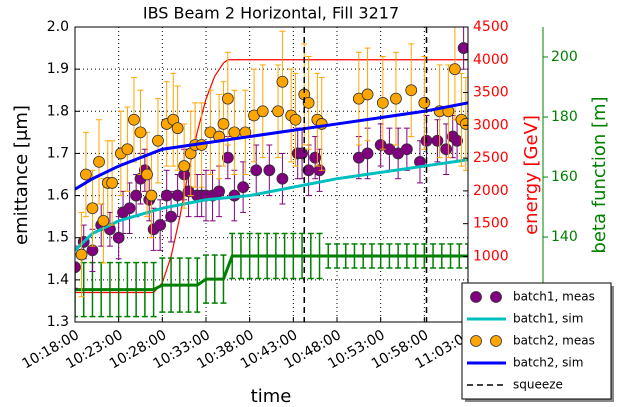 The image size is (620, 407). Describe the element at coordinates (58, 322) in the screenshot. I see `y-tick-label: 1.3` at that location.